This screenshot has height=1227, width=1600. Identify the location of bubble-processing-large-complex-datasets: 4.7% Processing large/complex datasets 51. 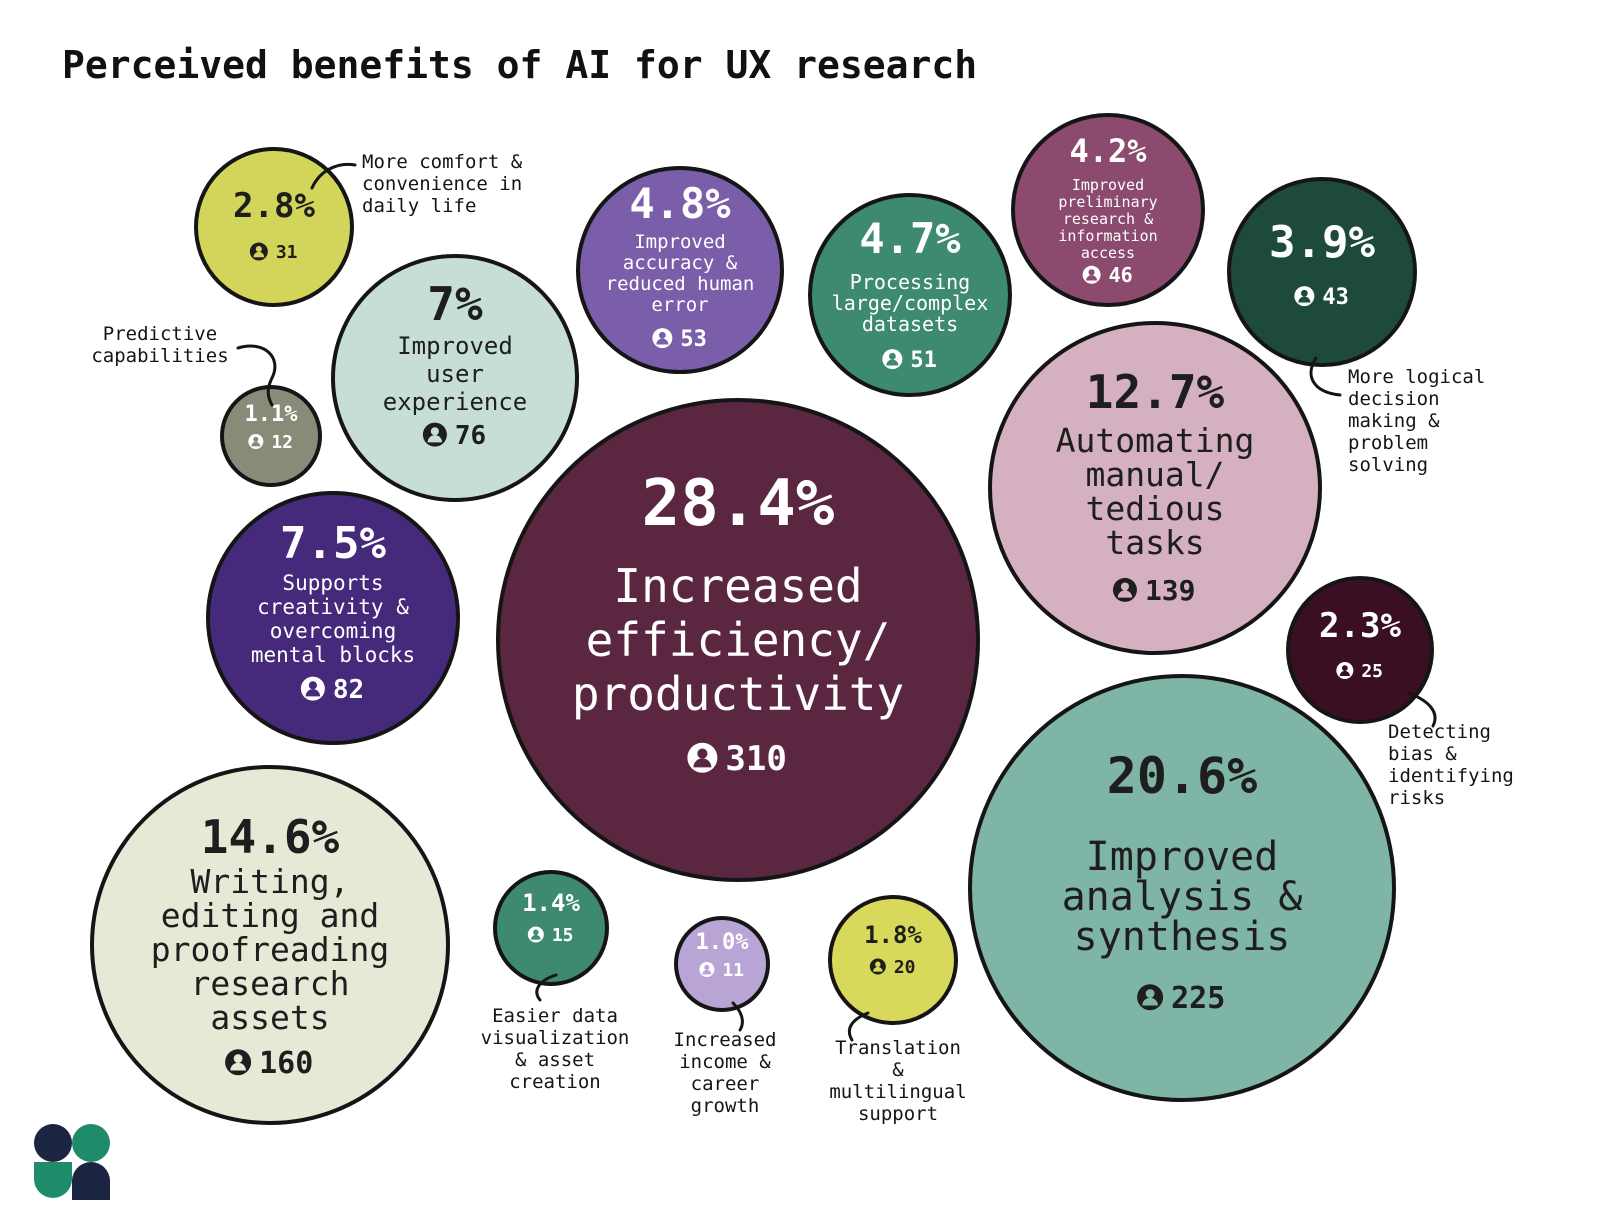
(910, 295).